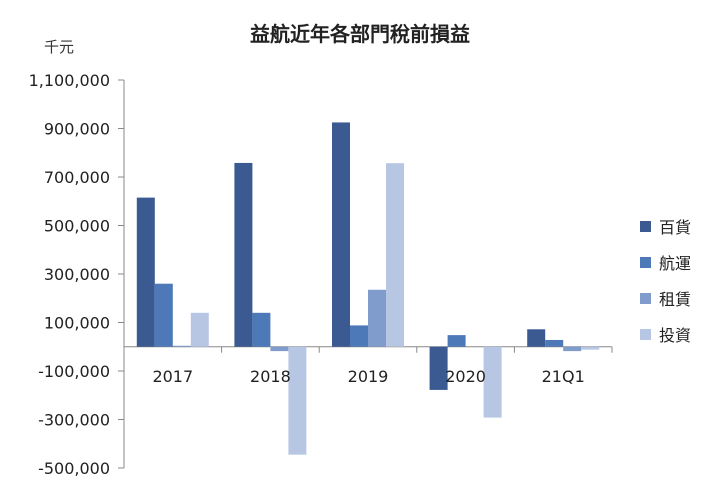 The image size is (720, 491). What do you see at coordinates (360, 34) in the screenshot?
I see `chart-title: 益航近年各部門稅前損益` at bounding box center [360, 34].